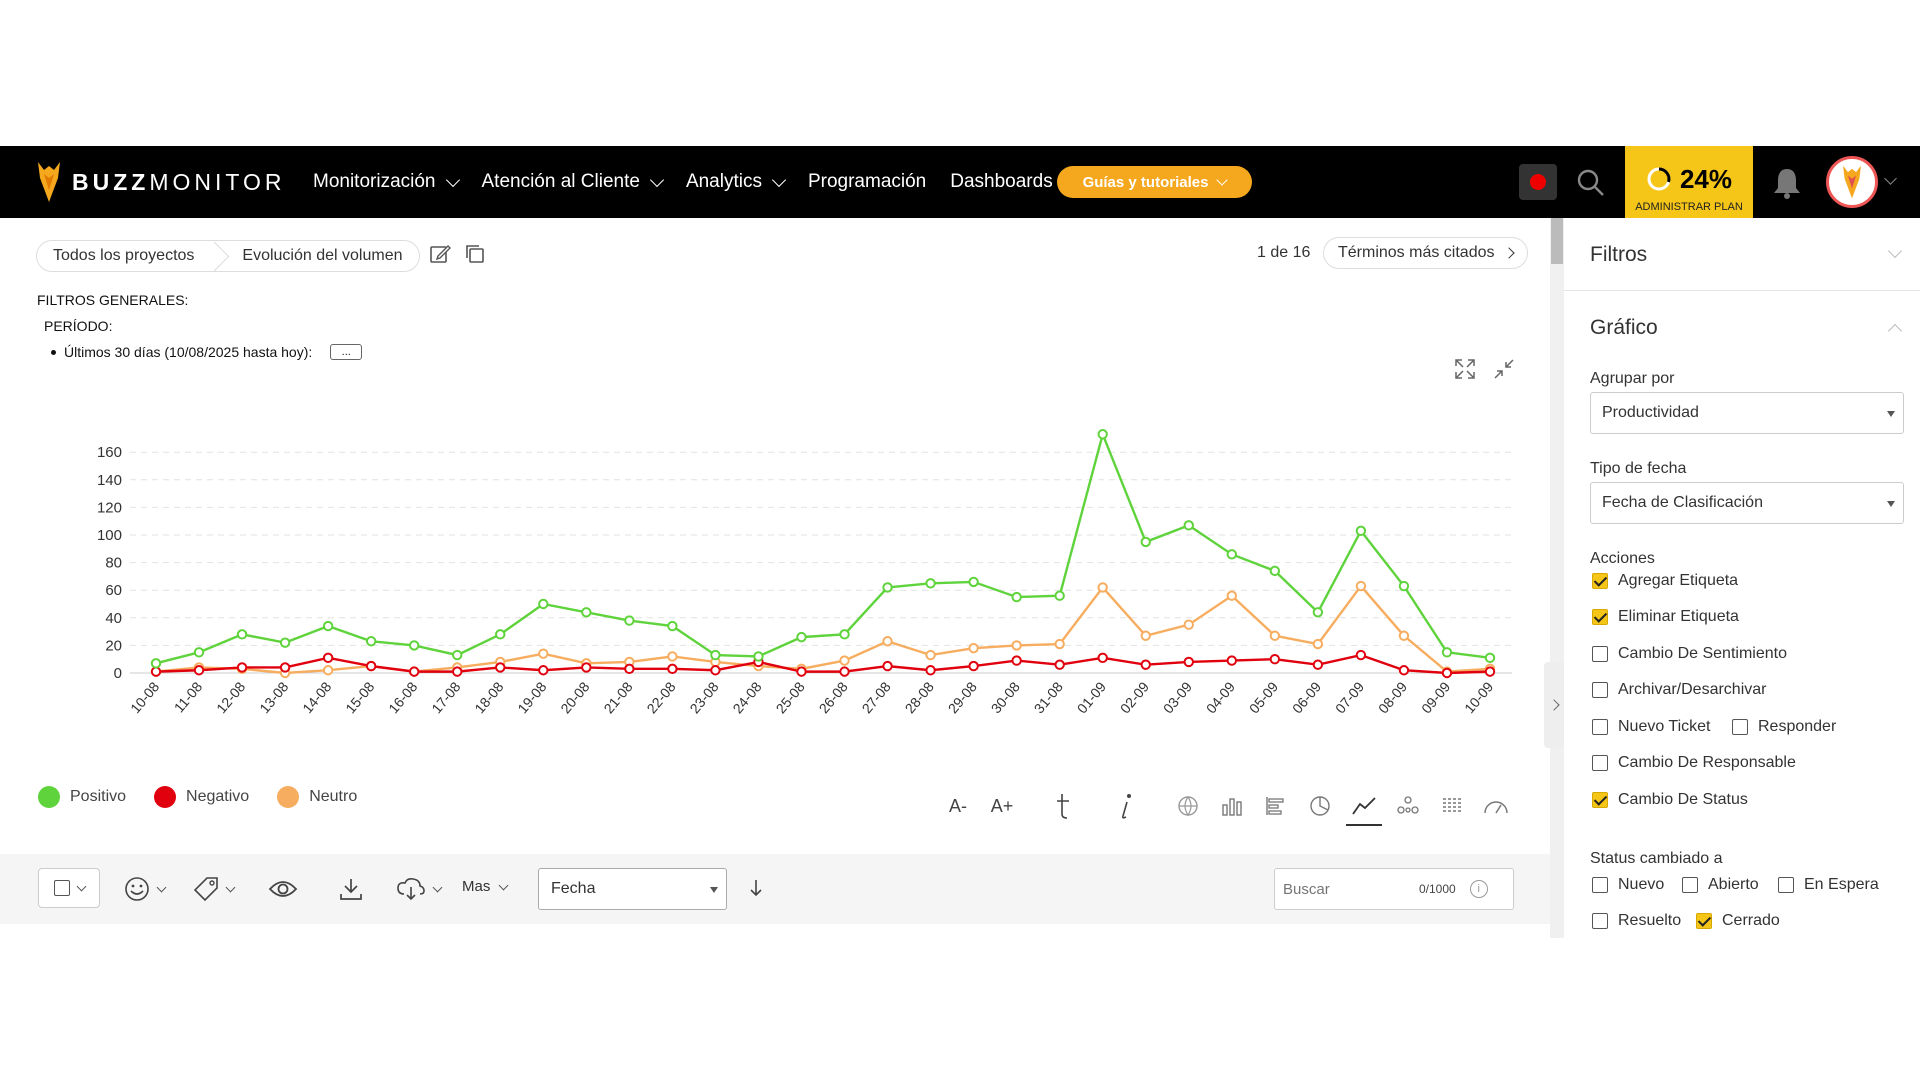 This screenshot has height=1080, width=1920. I want to click on sort-select: Fecha, so click(632, 889).